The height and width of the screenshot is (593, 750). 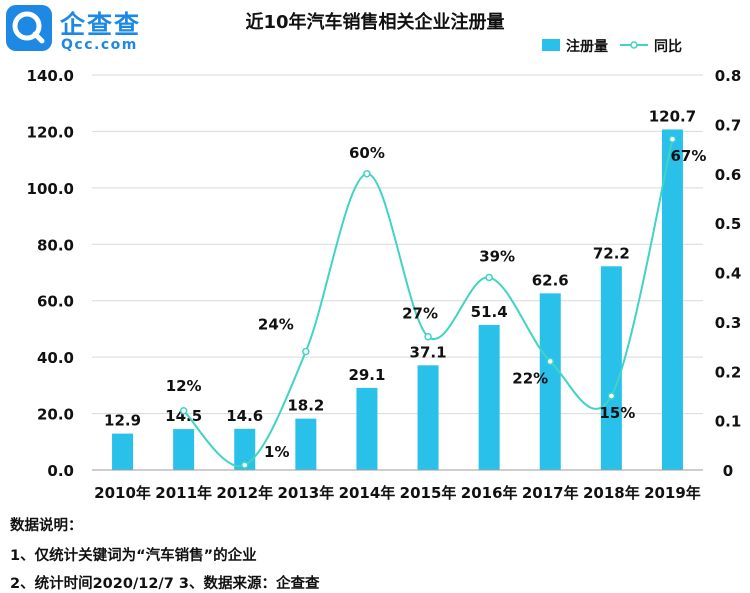 What do you see at coordinates (60, 471) in the screenshot?
I see `y-left-tick-label: 0.0` at bounding box center [60, 471].